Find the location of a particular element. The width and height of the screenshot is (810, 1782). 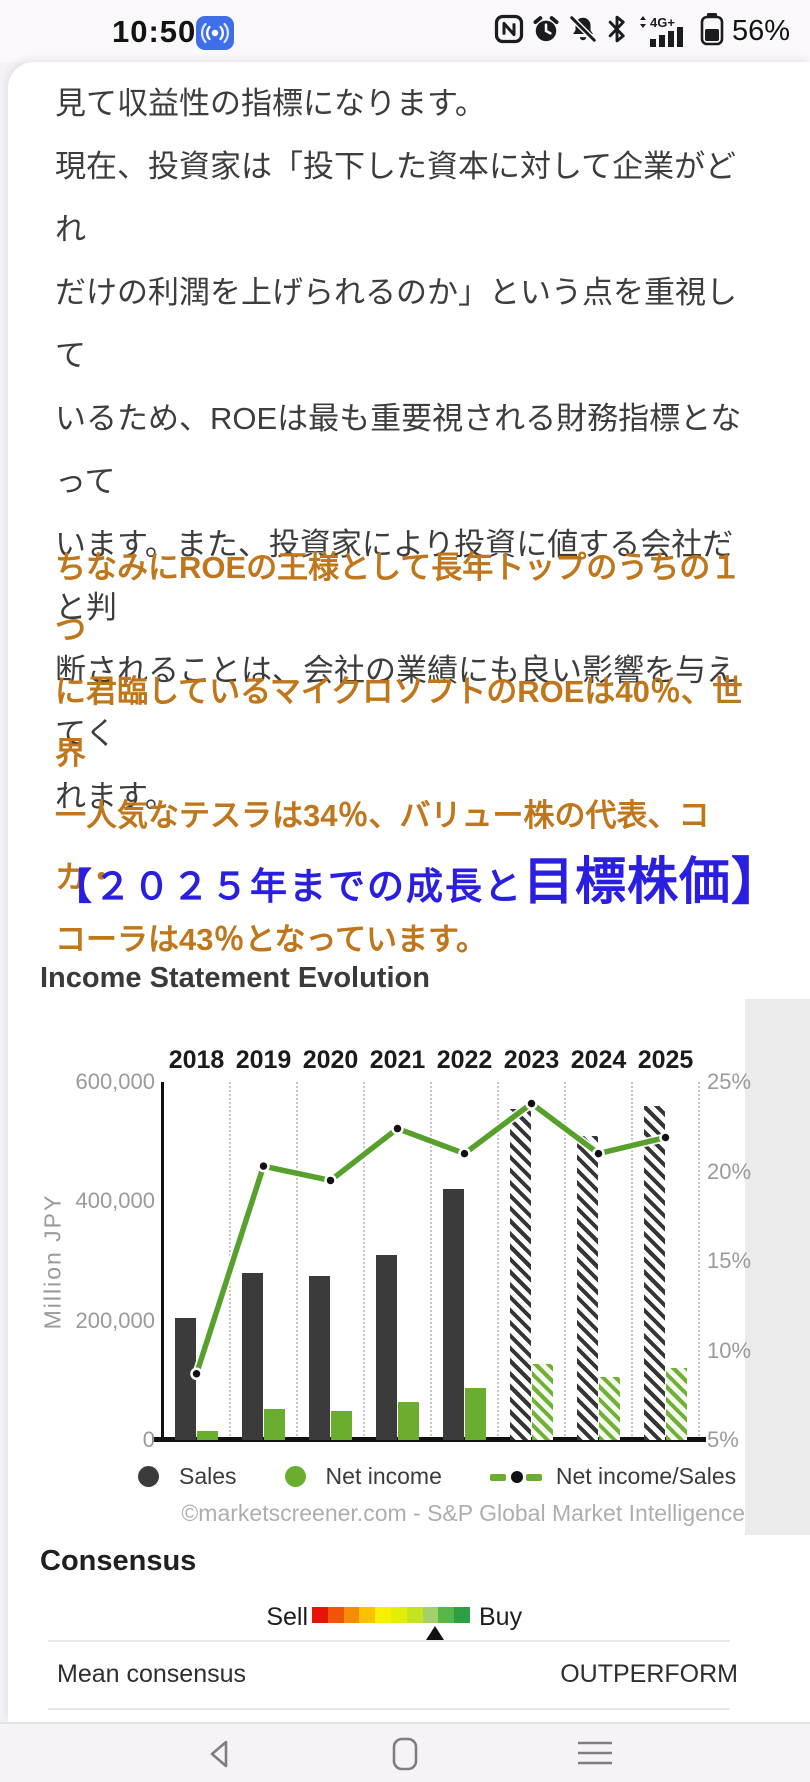

status-icons: 4G+ 56% is located at coordinates (642, 31).